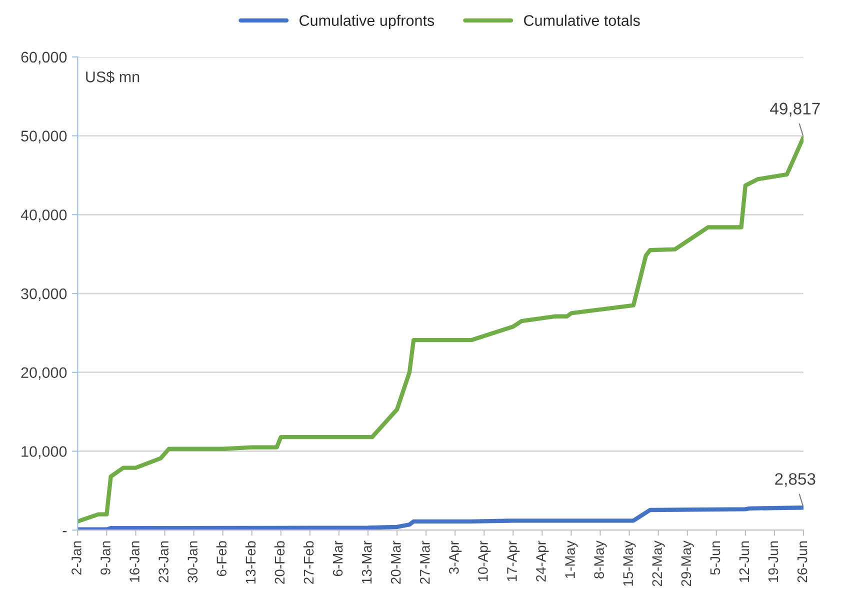 This screenshot has width=844, height=599. Describe the element at coordinates (715, 558) in the screenshot. I see `x-tick-label: 5-Jun` at that location.